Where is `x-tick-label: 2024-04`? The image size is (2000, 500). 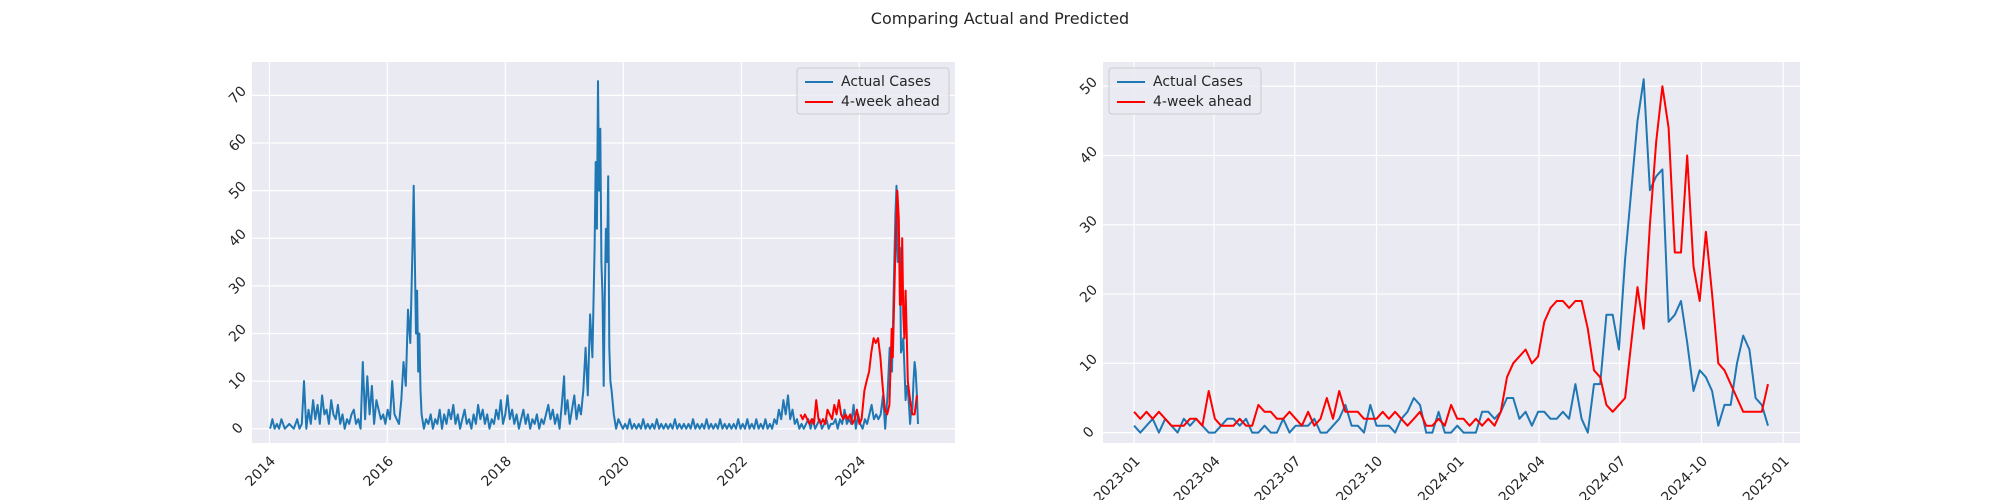 x-tick-label: 2024-04 is located at coordinates (1522, 476).